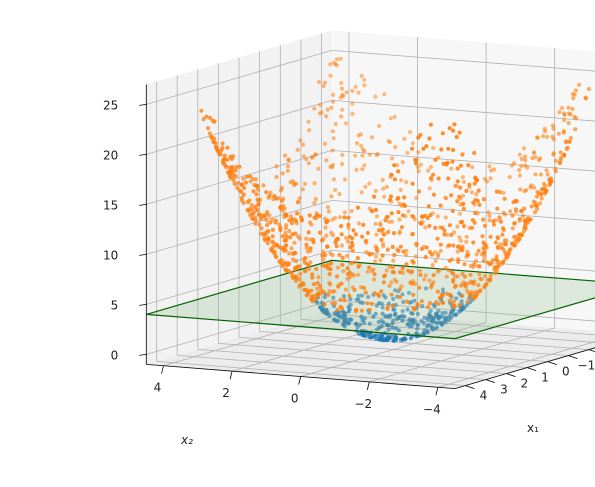  Describe the element at coordinates (552, 363) in the screenshot. I see `x1-tick` at that location.